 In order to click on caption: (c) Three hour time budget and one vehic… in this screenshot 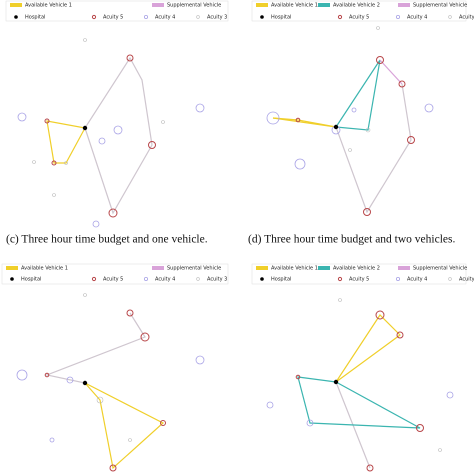, I will do `click(107, 240)`.